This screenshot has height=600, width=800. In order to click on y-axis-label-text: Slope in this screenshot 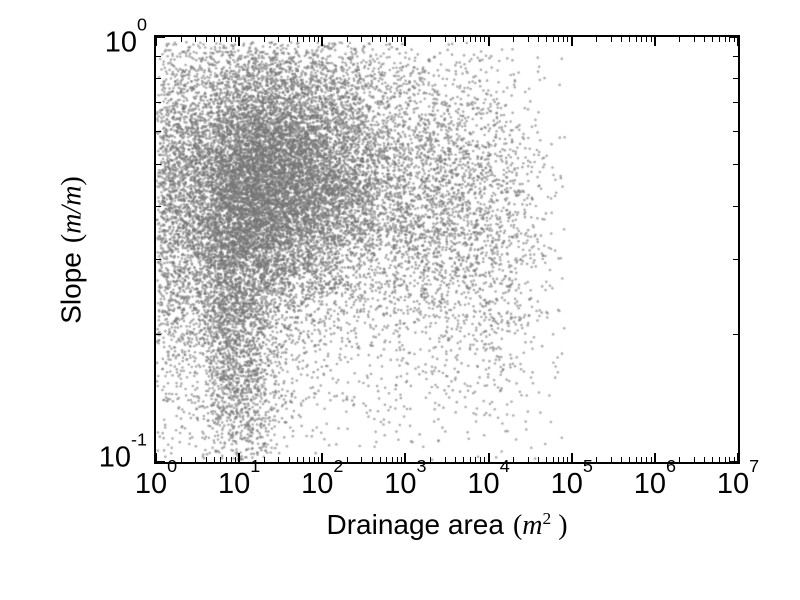, I will do `click(71, 288)`.